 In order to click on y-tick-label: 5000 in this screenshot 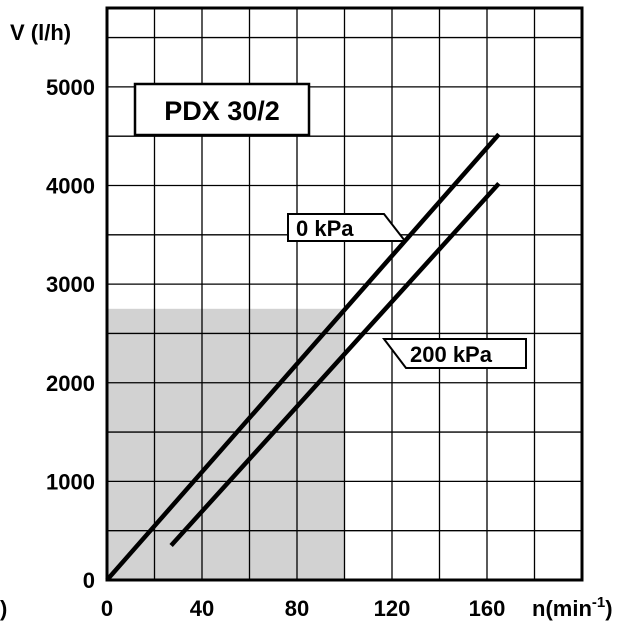, I will do `click(70, 87)`.